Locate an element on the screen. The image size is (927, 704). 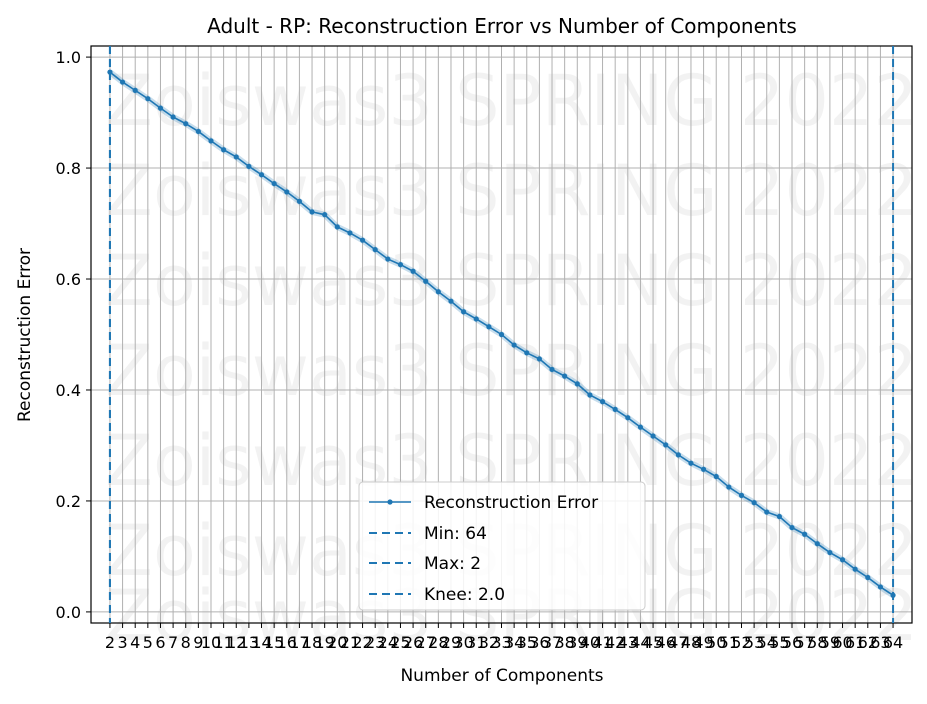
x-tick-label: 64 is located at coordinates (893, 642).